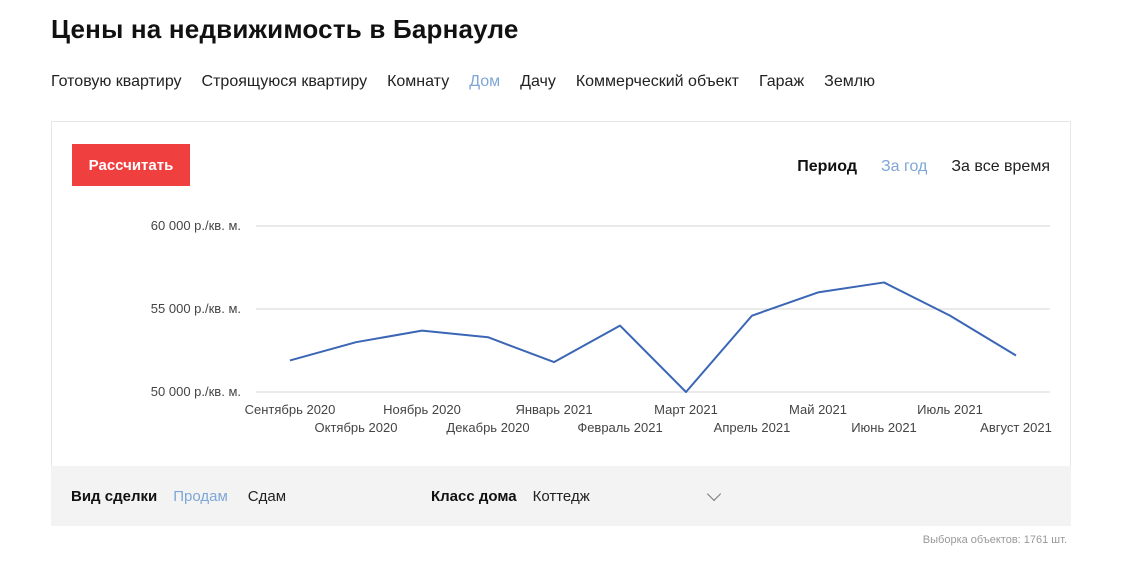 This screenshot has width=1121, height=567. What do you see at coordinates (713, 493) in the screenshot?
I see `chevron-down-icon` at bounding box center [713, 493].